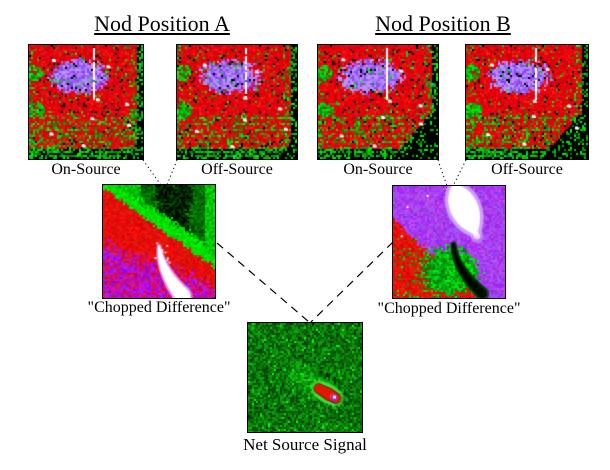  Describe the element at coordinates (159, 307) in the screenshot. I see `nod-a-chopped-difference-label: "Chopped Difference"` at that location.